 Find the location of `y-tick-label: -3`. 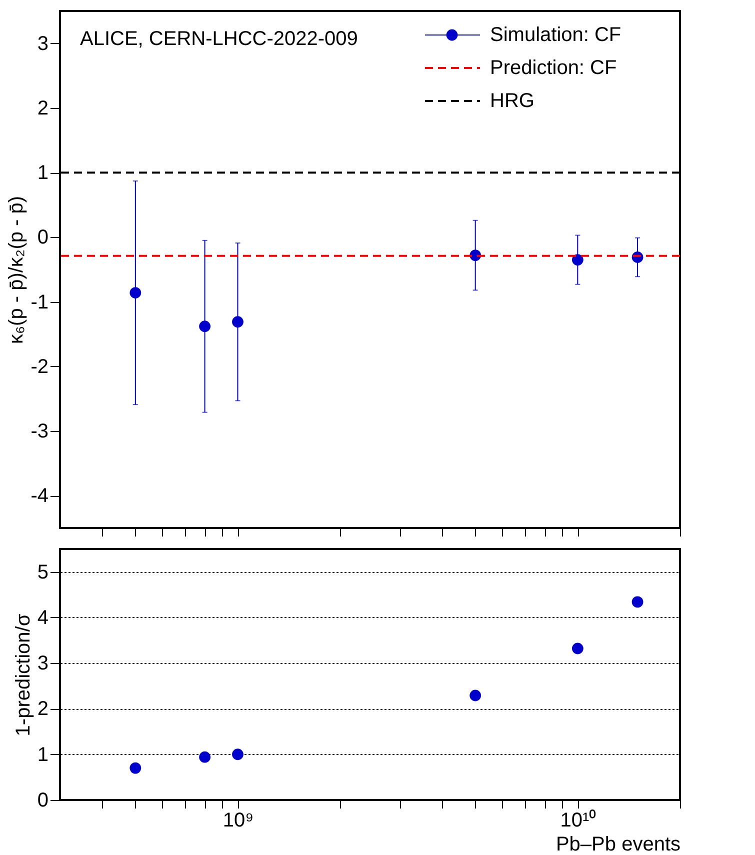

y-tick-label: -3 is located at coordinates (39, 431).